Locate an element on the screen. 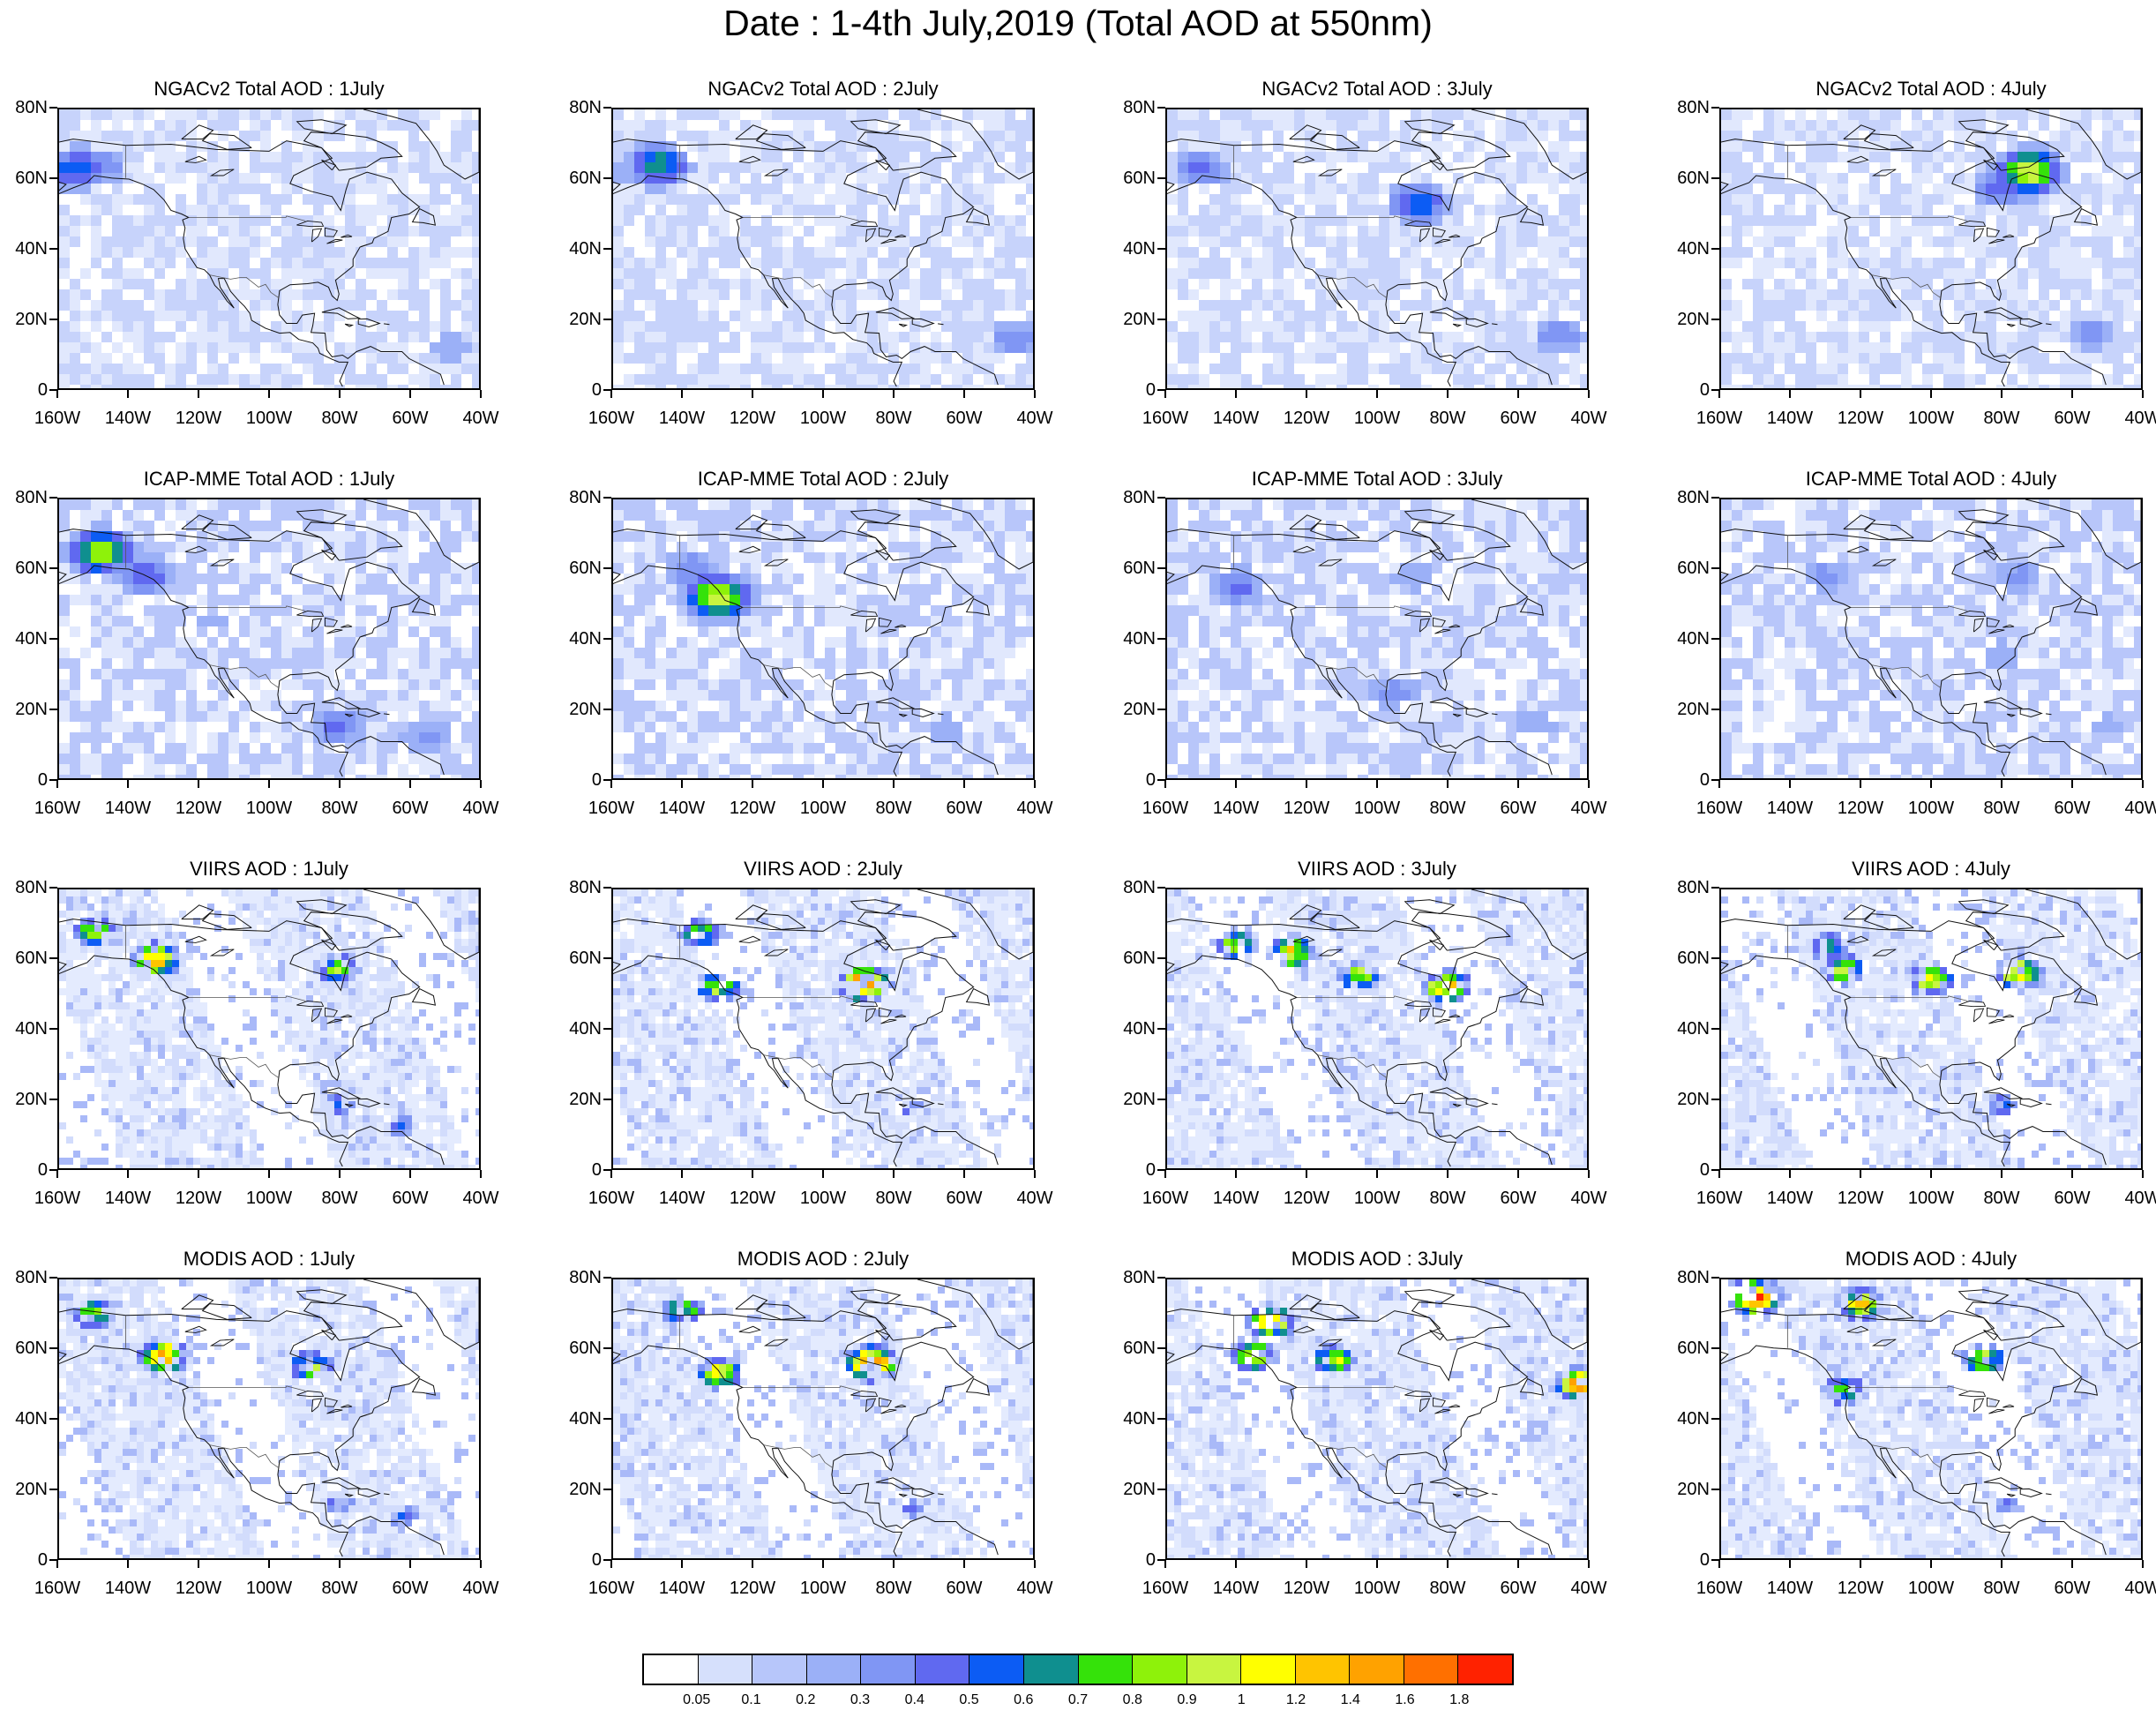 This screenshot has width=2156, height=1710. panel-title: NGACv2 Total AOD : 2July is located at coordinates (823, 89).